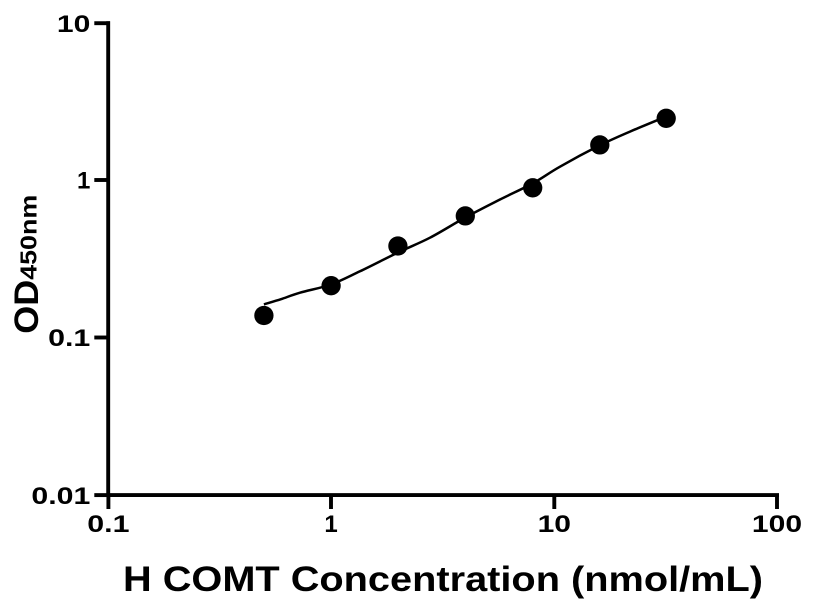 The width and height of the screenshot is (816, 612). What do you see at coordinates (60, 496) in the screenshot?
I see `svg-text: 0.01` at bounding box center [60, 496].